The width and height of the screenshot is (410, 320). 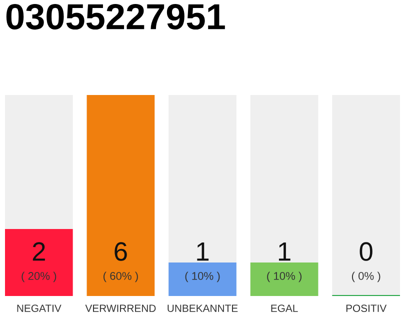 What do you see at coordinates (366, 262) in the screenshot?
I see `data-label: 0 ( 0% )` at bounding box center [366, 262].